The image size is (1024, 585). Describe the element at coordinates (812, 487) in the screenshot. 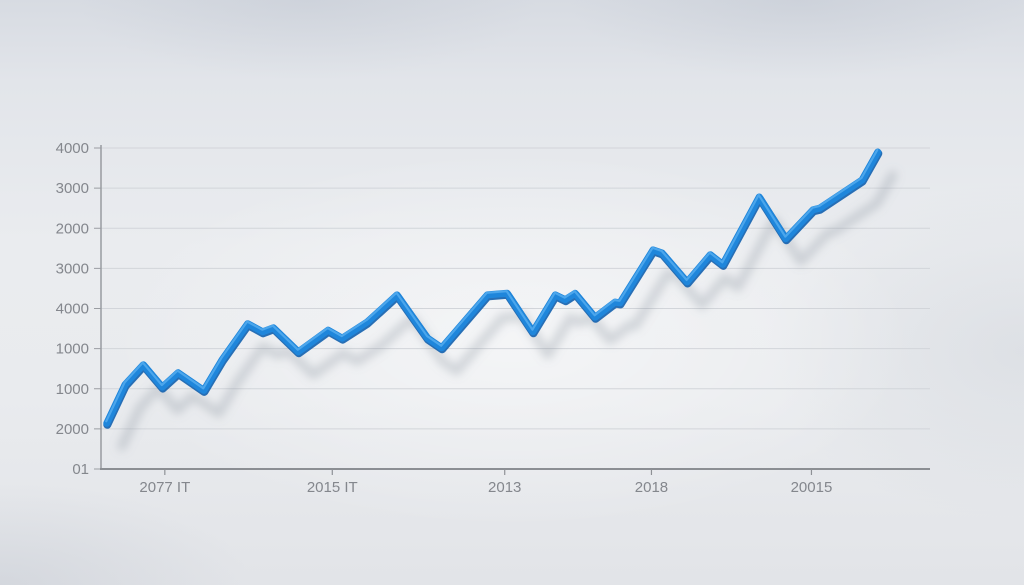

I see `x-axis-tick-label: 20015` at that location.